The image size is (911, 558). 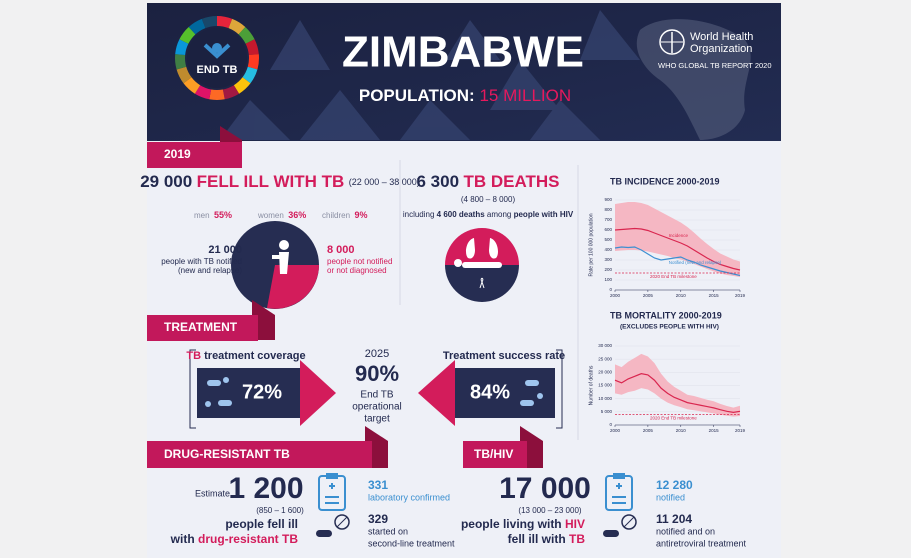 I want to click on y-axis-label: Number of deaths, so click(x=591, y=385).